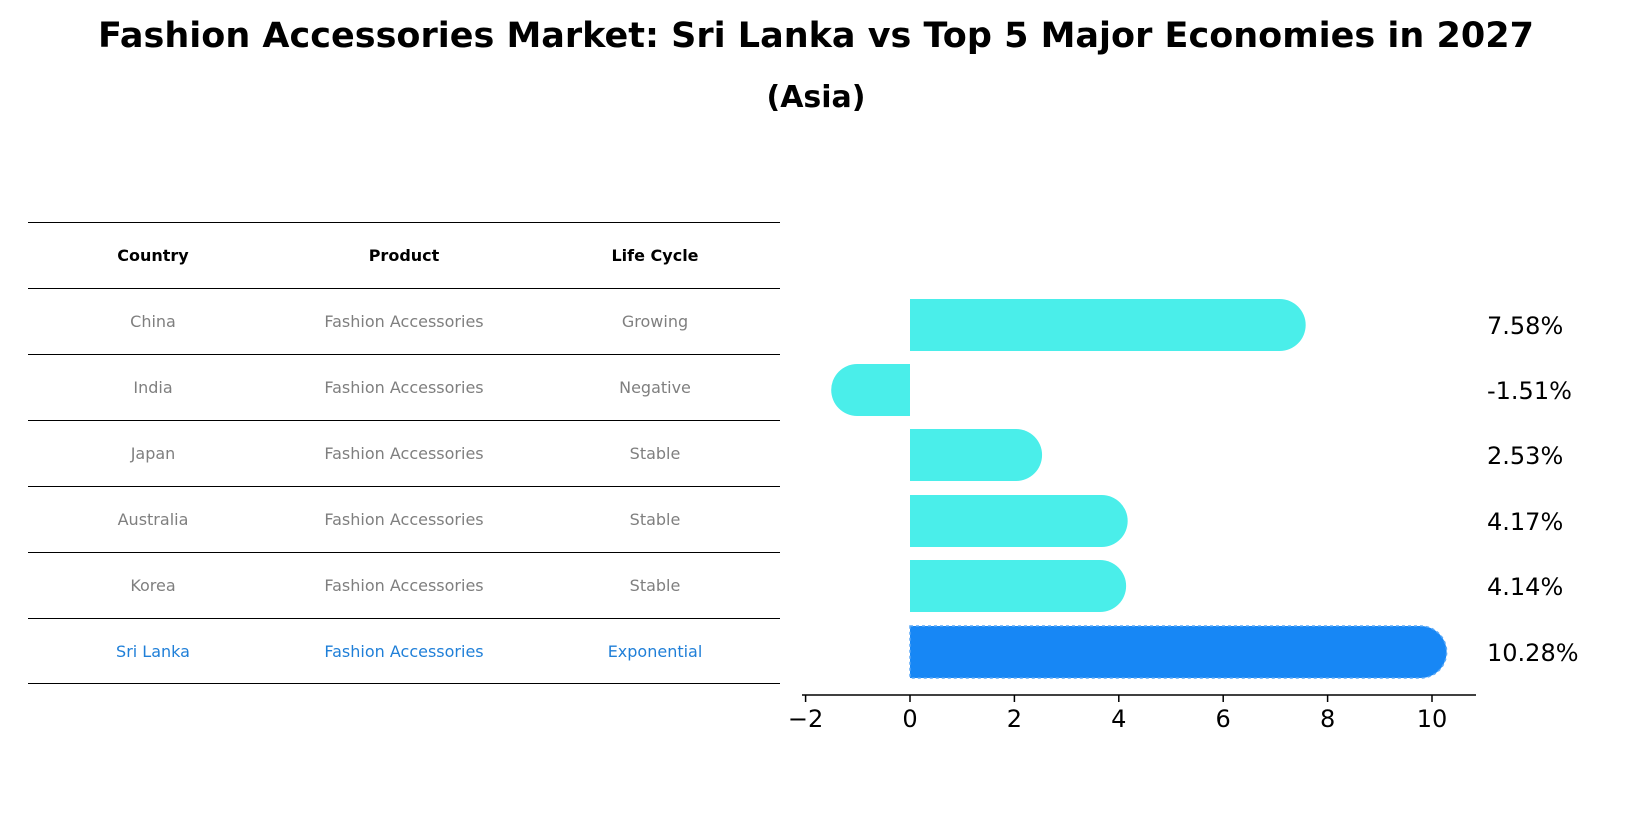 The image size is (1632, 823). I want to click on bar-value-label: 2.53%, so click(1525, 456).